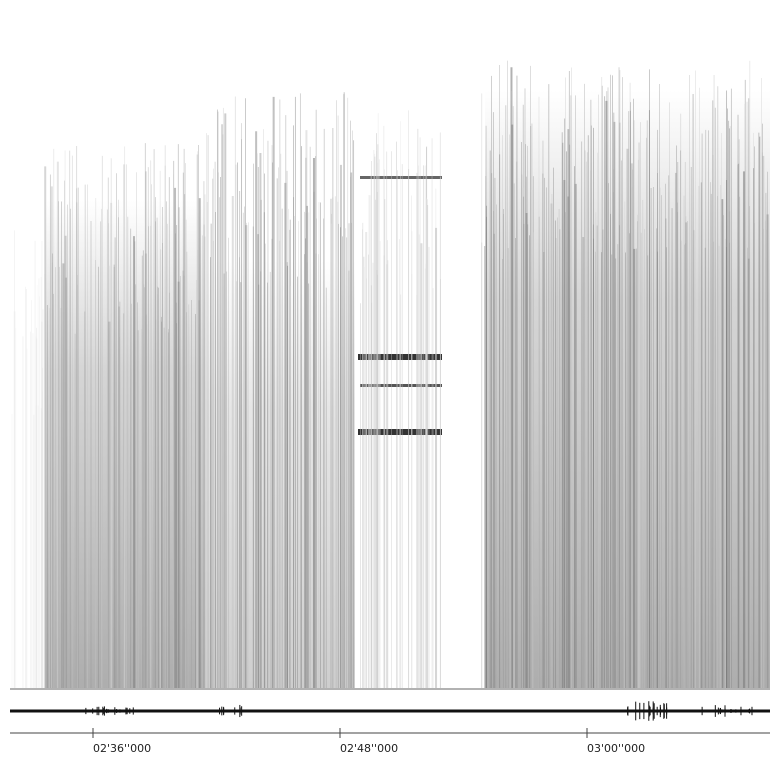 The image size is (770, 762). I want to click on time-label: 02'36''000, so click(122, 748).